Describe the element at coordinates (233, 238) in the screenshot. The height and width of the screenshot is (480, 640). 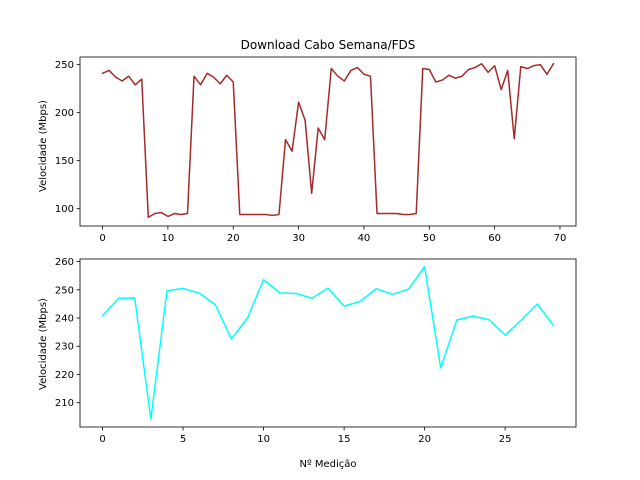
I see `x-tick-label-top: 20` at that location.